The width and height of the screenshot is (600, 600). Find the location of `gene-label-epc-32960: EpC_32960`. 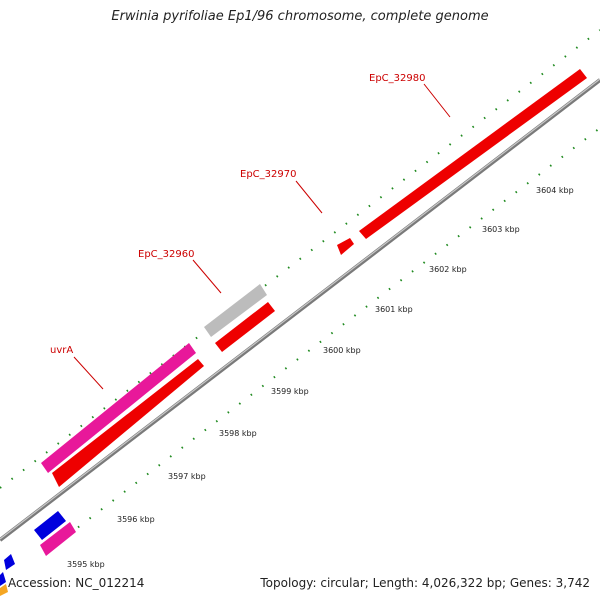

gene-label-epc-32960: EpC_32960 is located at coordinates (166, 254).